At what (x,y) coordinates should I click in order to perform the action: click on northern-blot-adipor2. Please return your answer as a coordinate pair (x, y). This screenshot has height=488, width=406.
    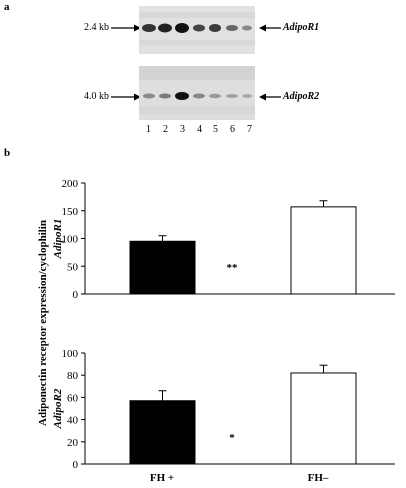
    Looking at the image, I should click on (197, 93).